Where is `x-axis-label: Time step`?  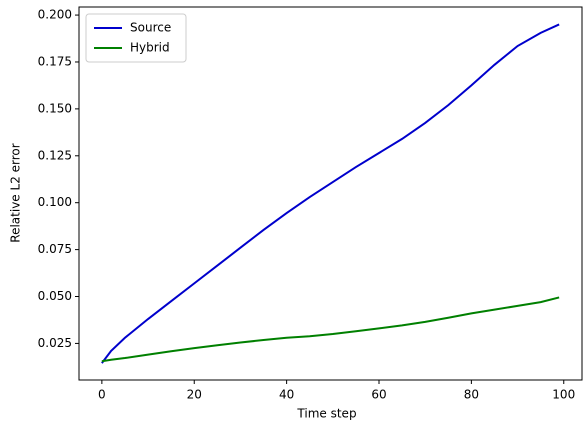 x-axis-label: Time step is located at coordinates (326, 414).